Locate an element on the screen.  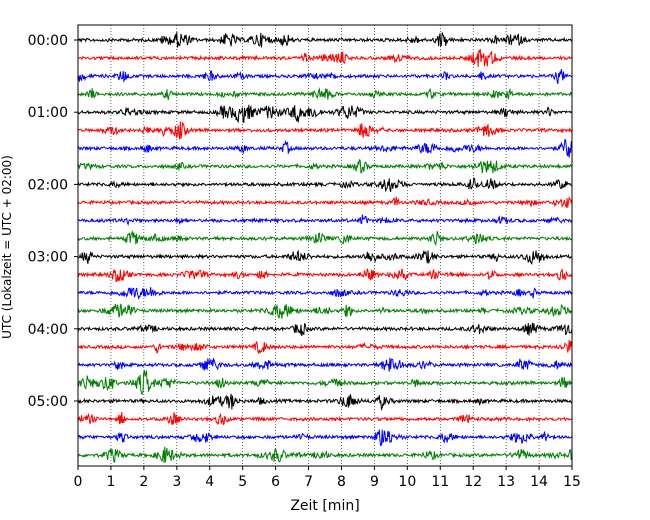
x-tick-label: 5 is located at coordinates (242, 482).